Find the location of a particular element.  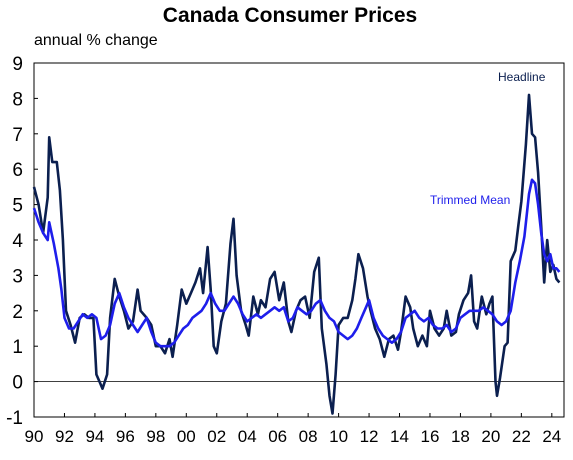

y-tick-label: -1 is located at coordinates (14, 418).